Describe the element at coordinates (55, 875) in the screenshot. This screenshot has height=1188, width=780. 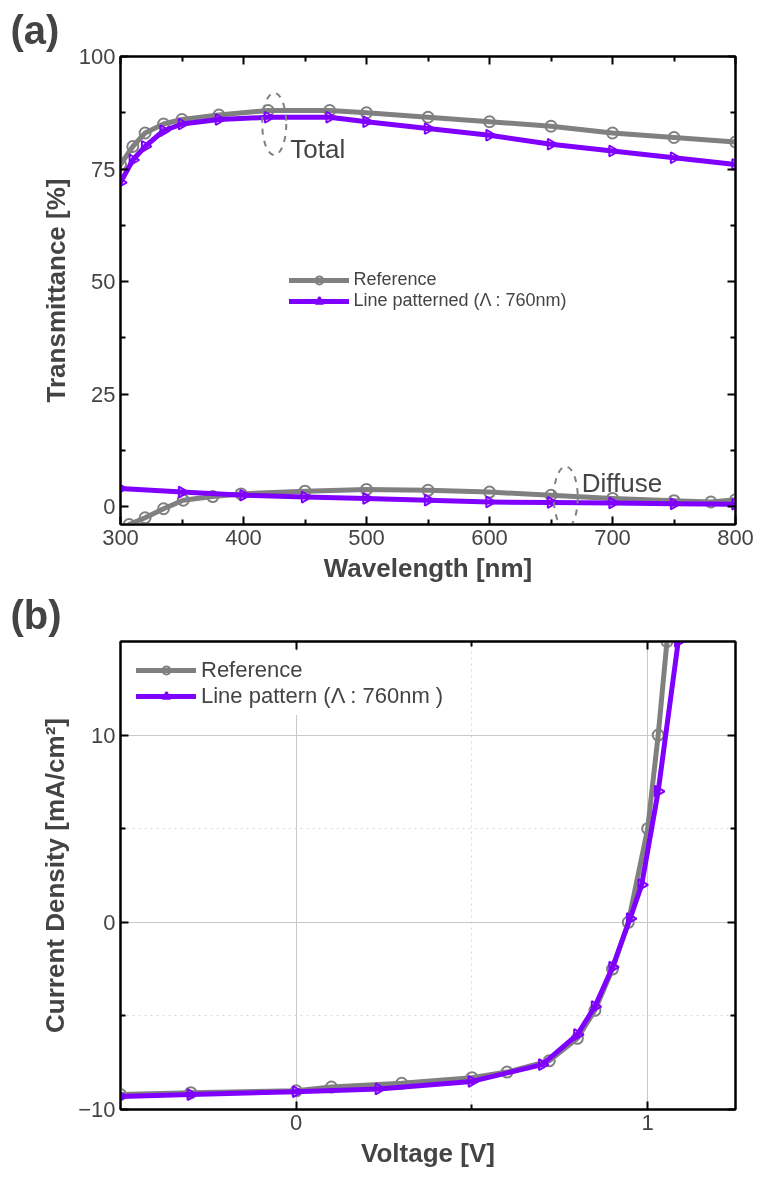
I see `y-axis-title: Current Density [mA/cm²]` at that location.